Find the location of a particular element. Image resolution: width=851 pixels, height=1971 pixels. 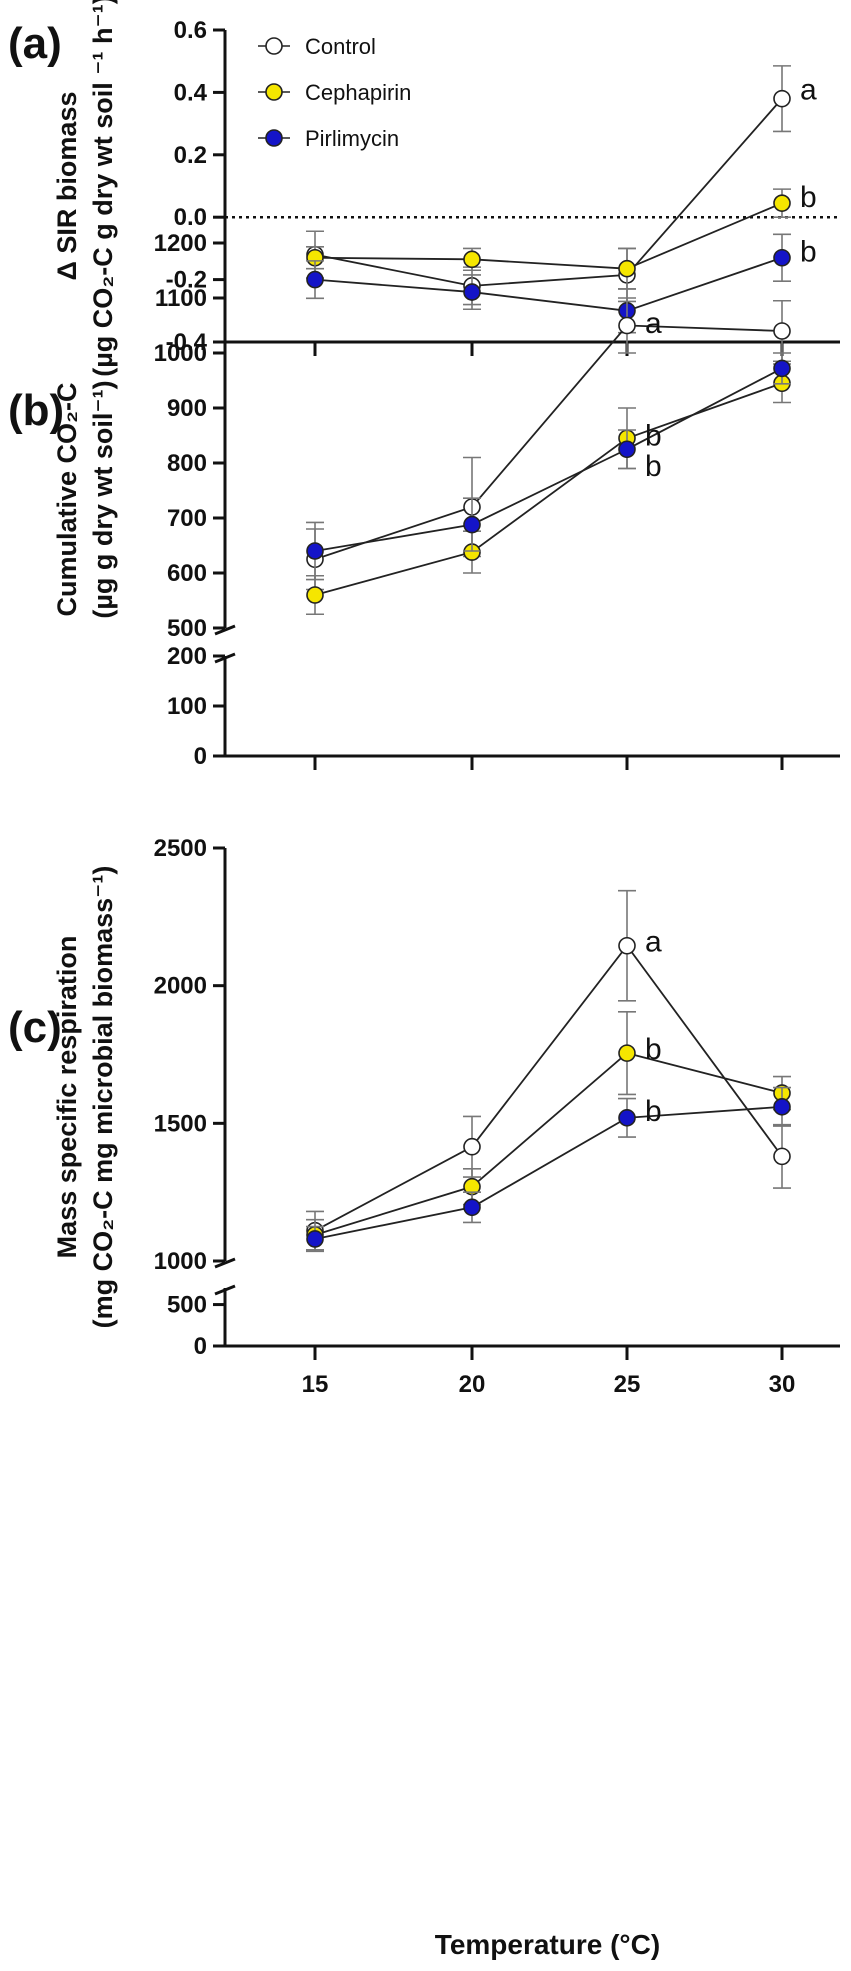

panel-label: (b) is located at coordinates (36, 410).